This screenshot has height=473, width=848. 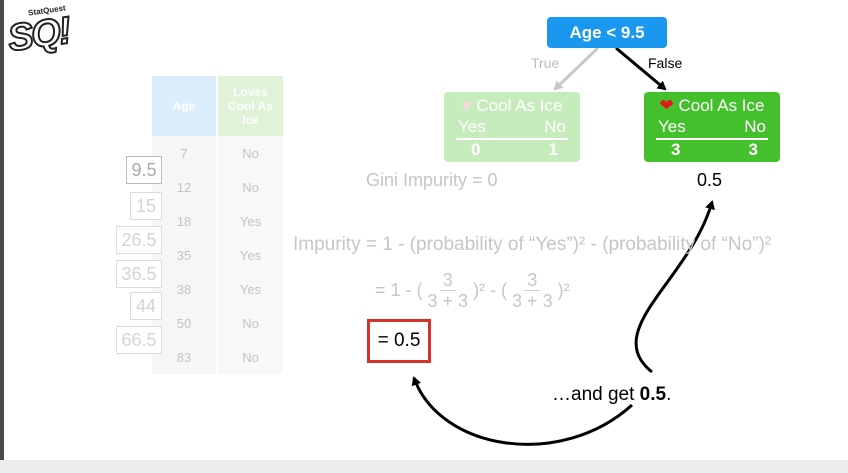 I want to click on left-leaf-node: ♥ Cool As Ice Yes No 0 1, so click(x=512, y=127).